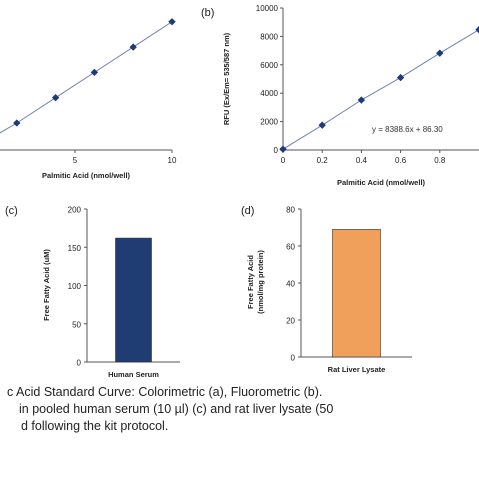 This screenshot has width=479, height=479. I want to click on caption-line-3: d following the kit protocol., so click(95, 426).